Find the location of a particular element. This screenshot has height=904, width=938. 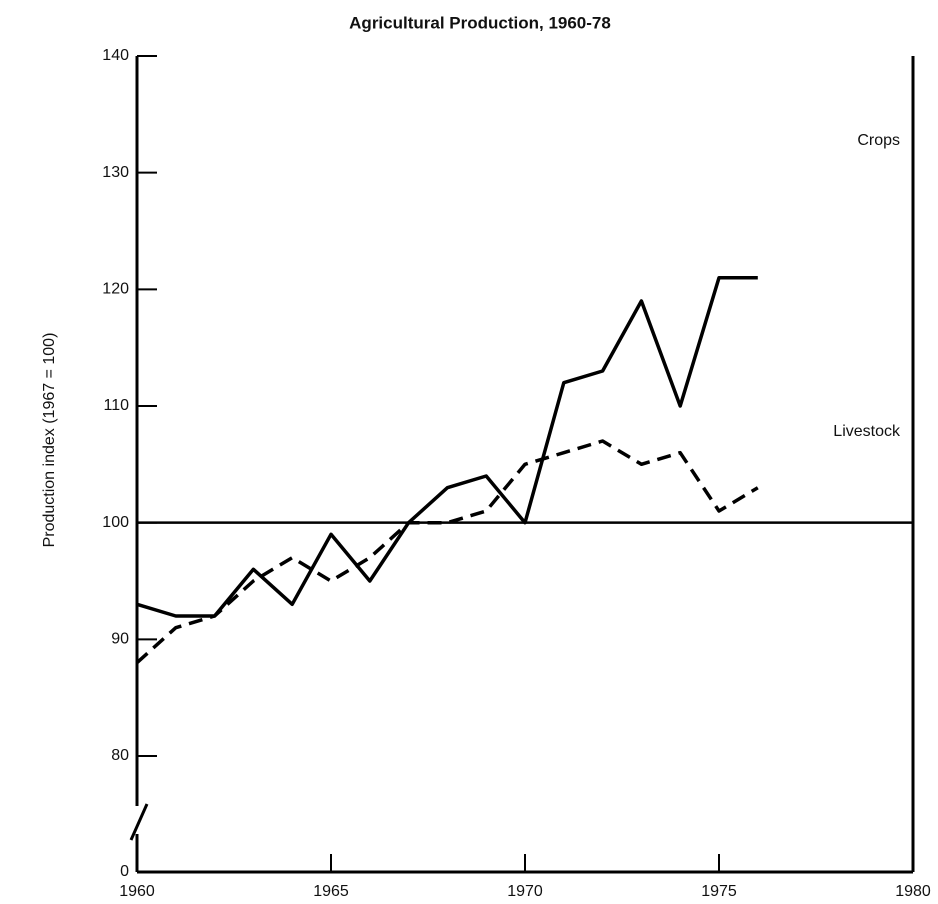

y-tick-label: 130 is located at coordinates (115, 172).